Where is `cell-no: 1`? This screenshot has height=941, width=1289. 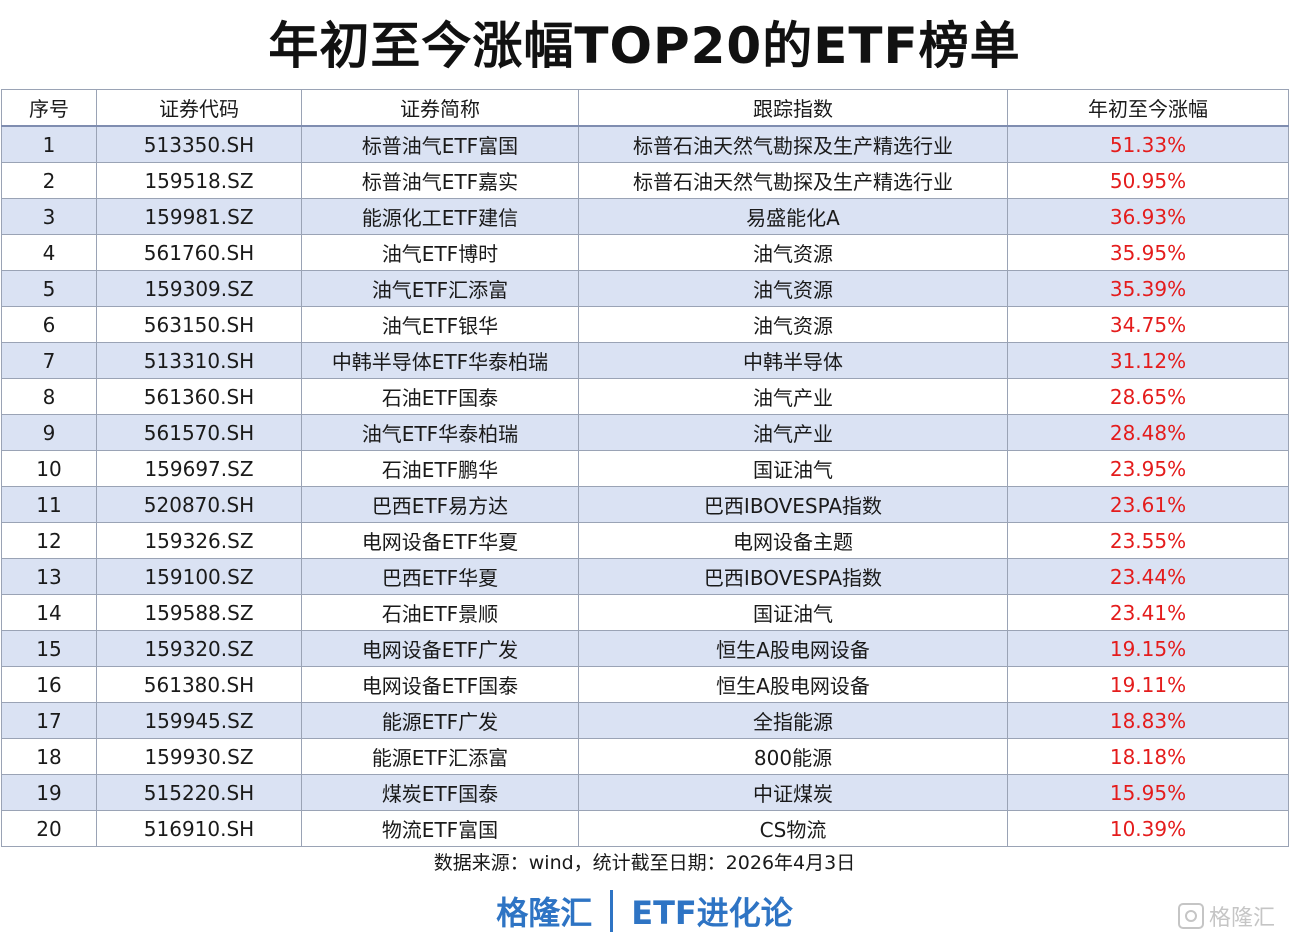 cell-no: 1 is located at coordinates (49, 144).